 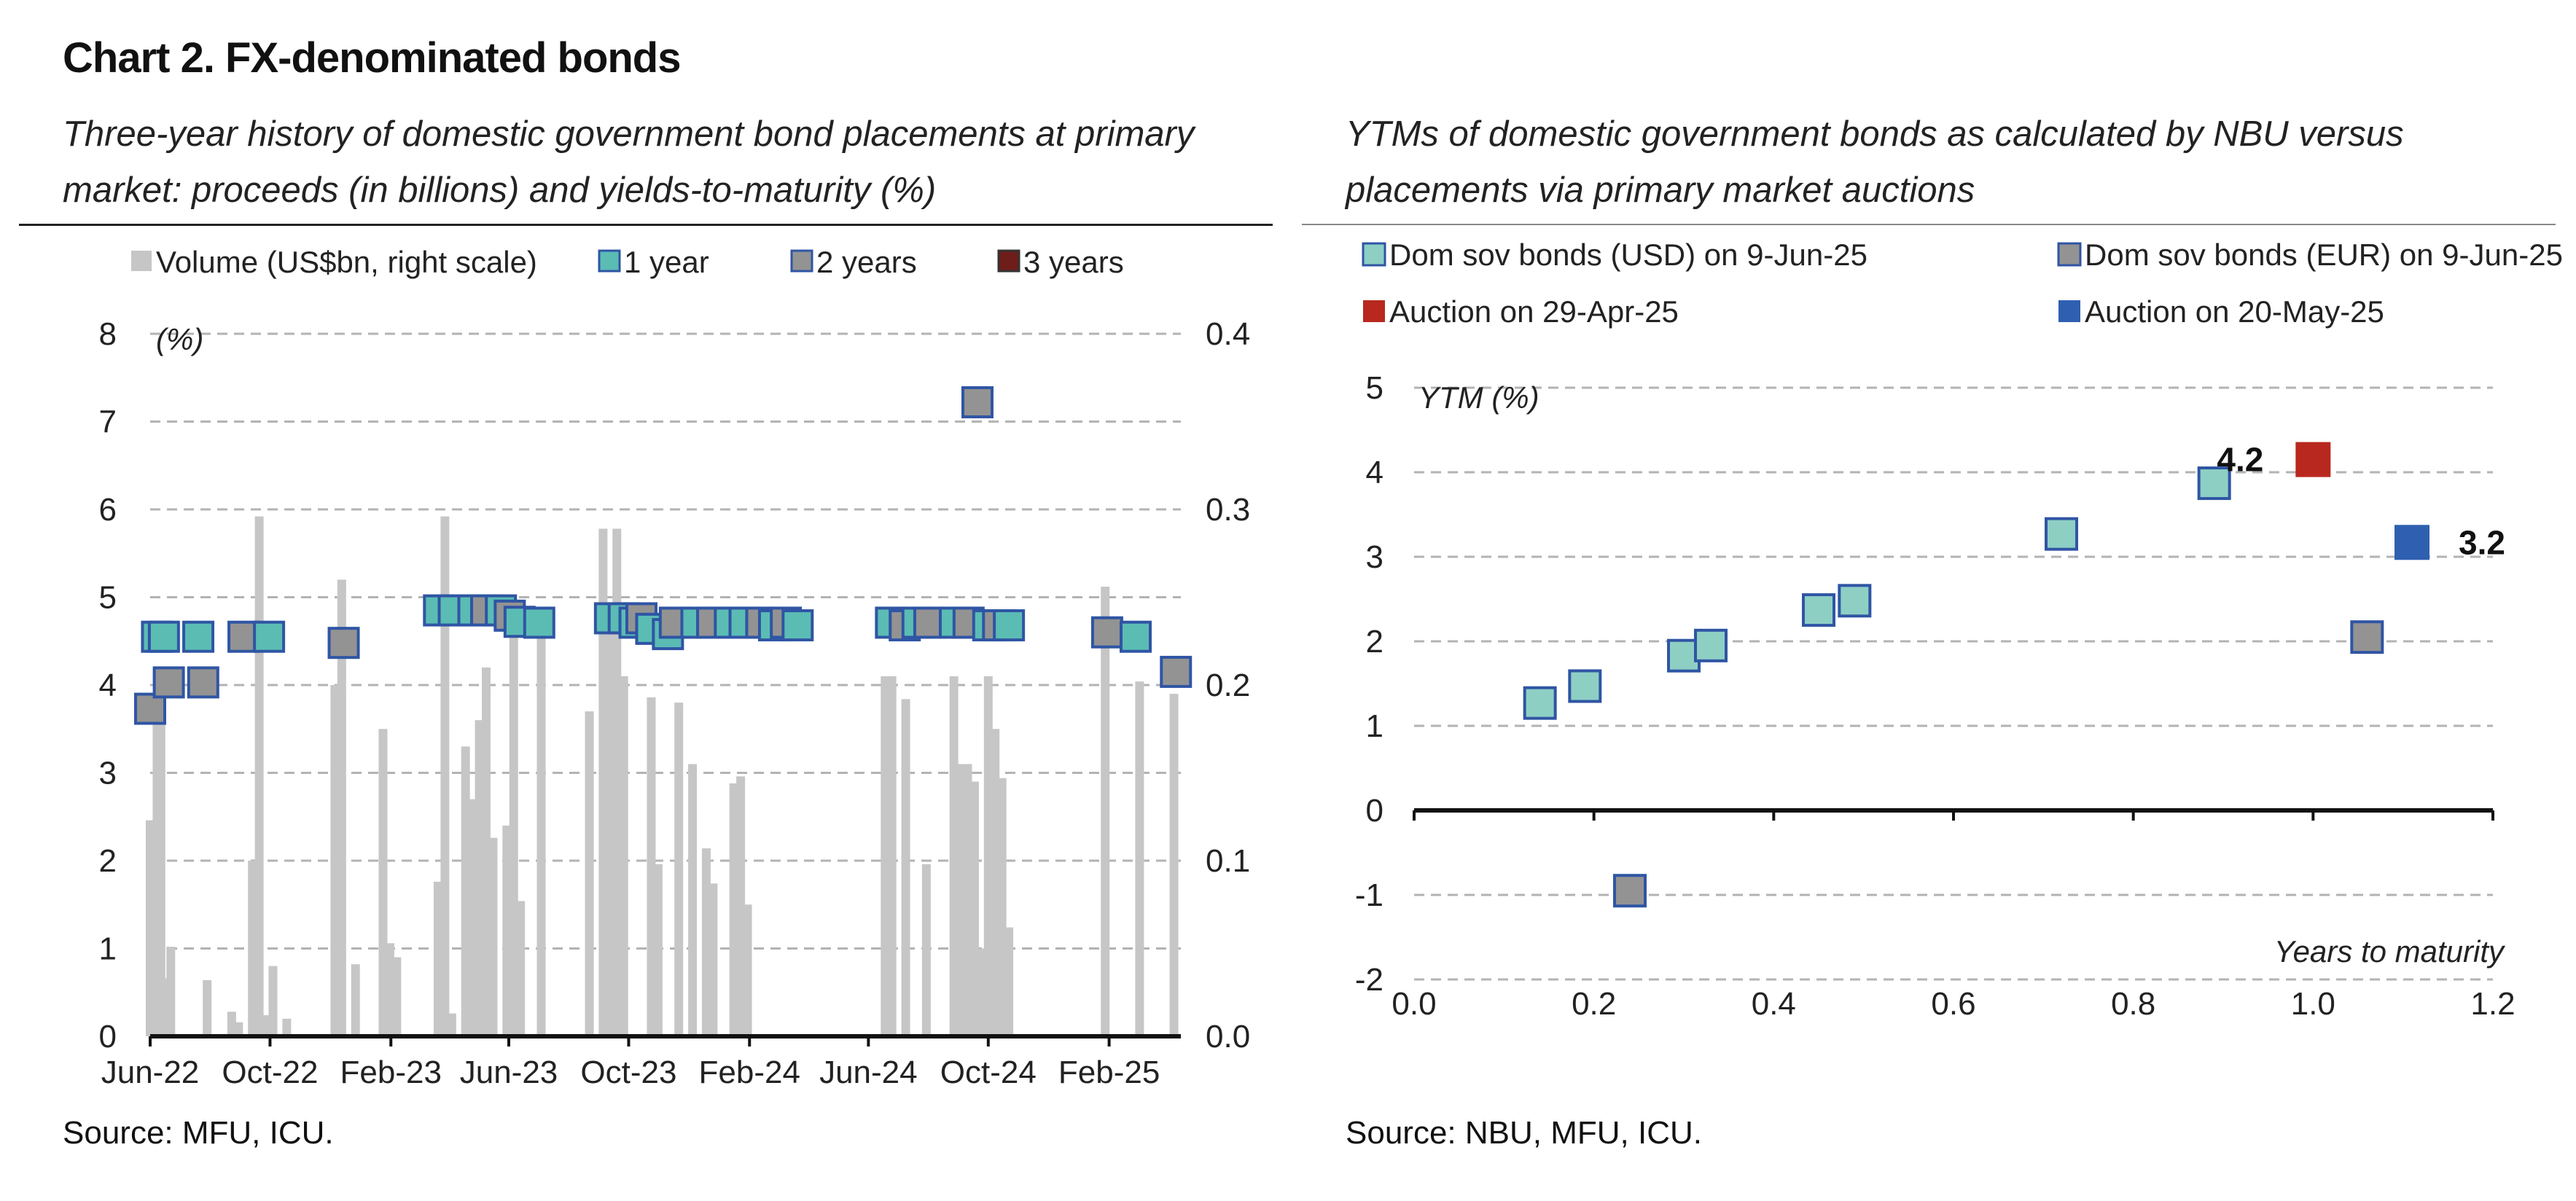 What do you see at coordinates (108, 510) in the screenshot?
I see `y-left-tick-label: 6` at bounding box center [108, 510].